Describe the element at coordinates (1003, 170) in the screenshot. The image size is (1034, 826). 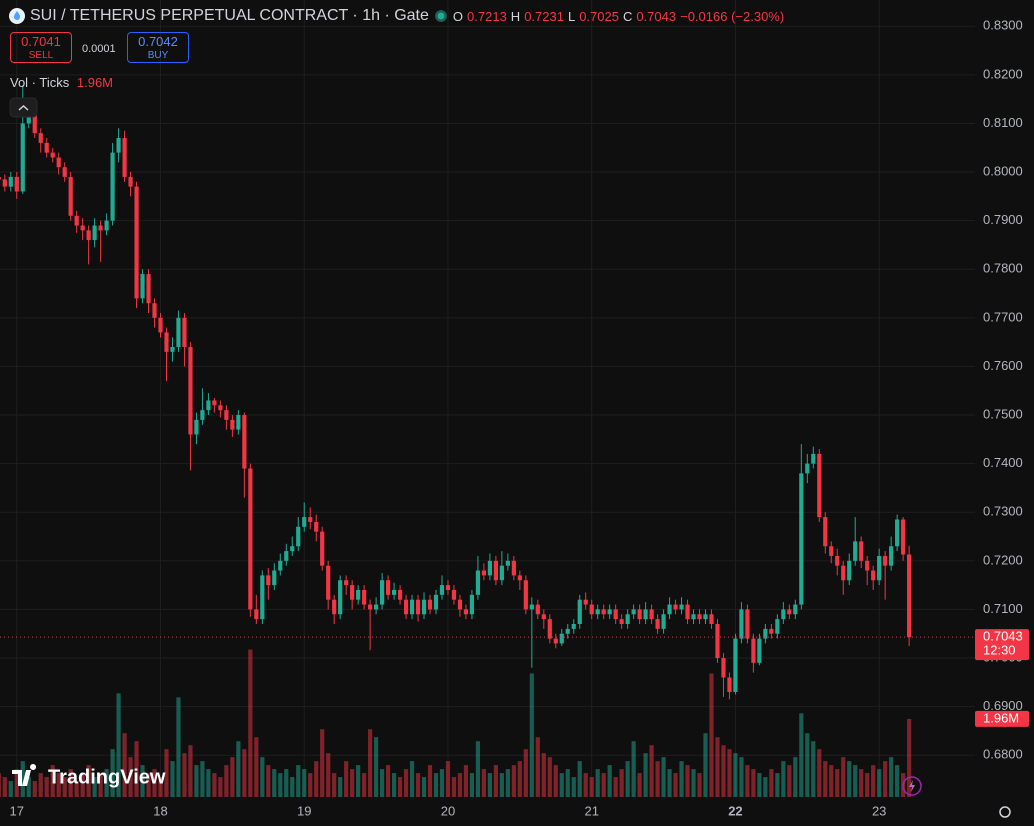
I see `y-tick-label: 0.8000` at that location.